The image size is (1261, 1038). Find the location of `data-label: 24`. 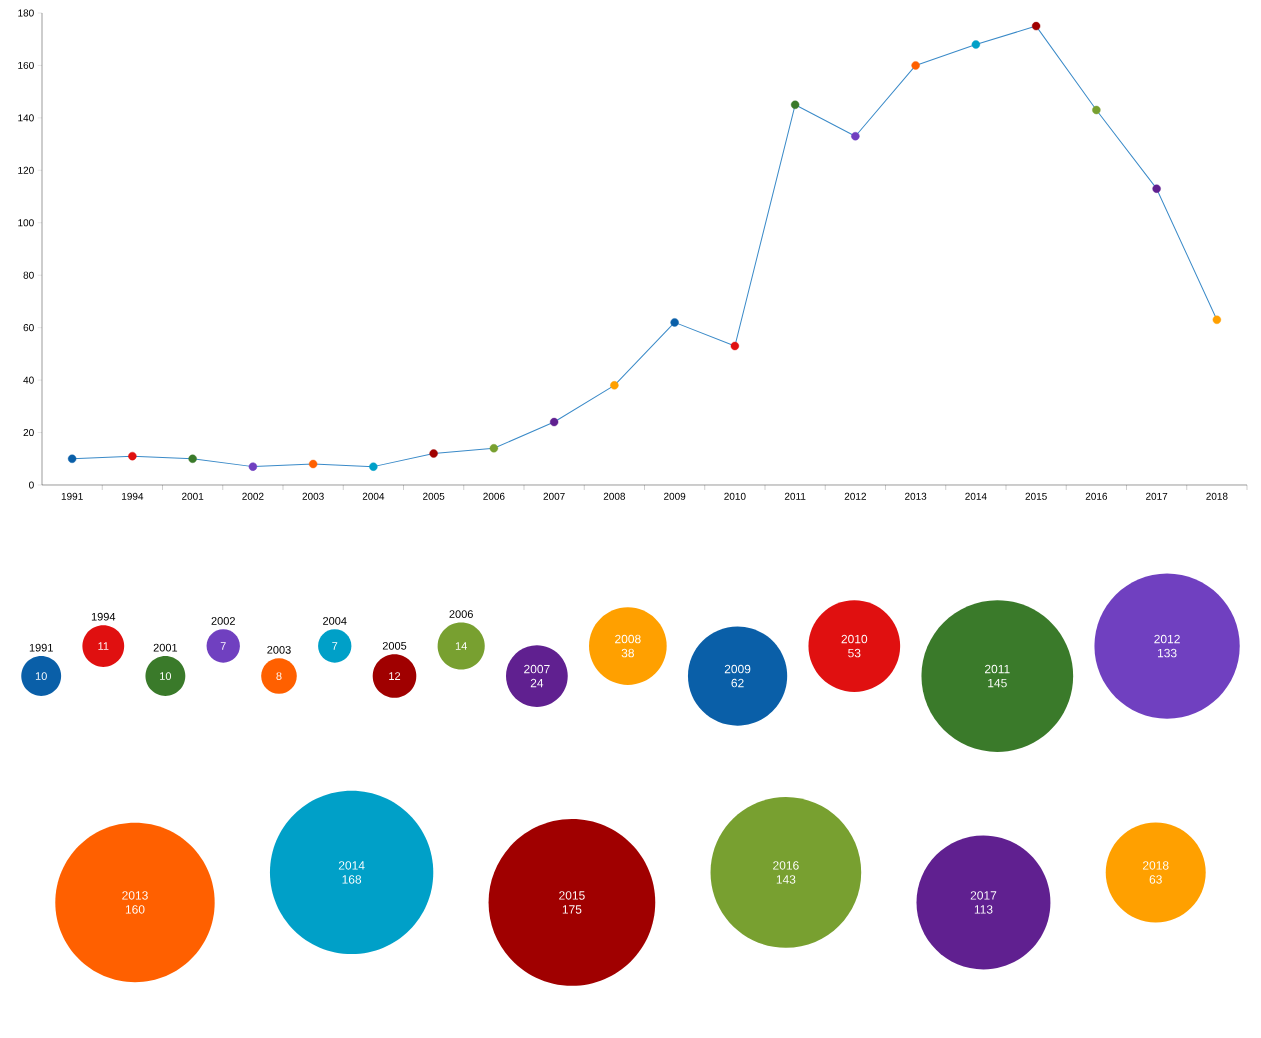

data-label: 24 is located at coordinates (537, 683).